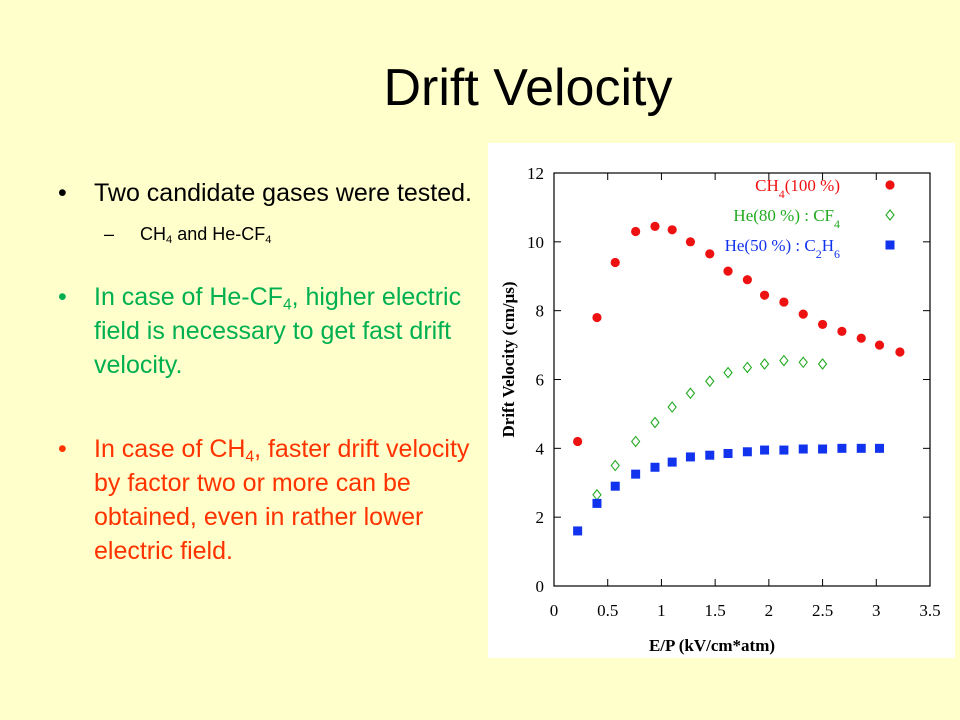 This screenshot has height=720, width=960. I want to click on bullet-gases-tested: • Two candidate gases were tested., so click(268, 193).